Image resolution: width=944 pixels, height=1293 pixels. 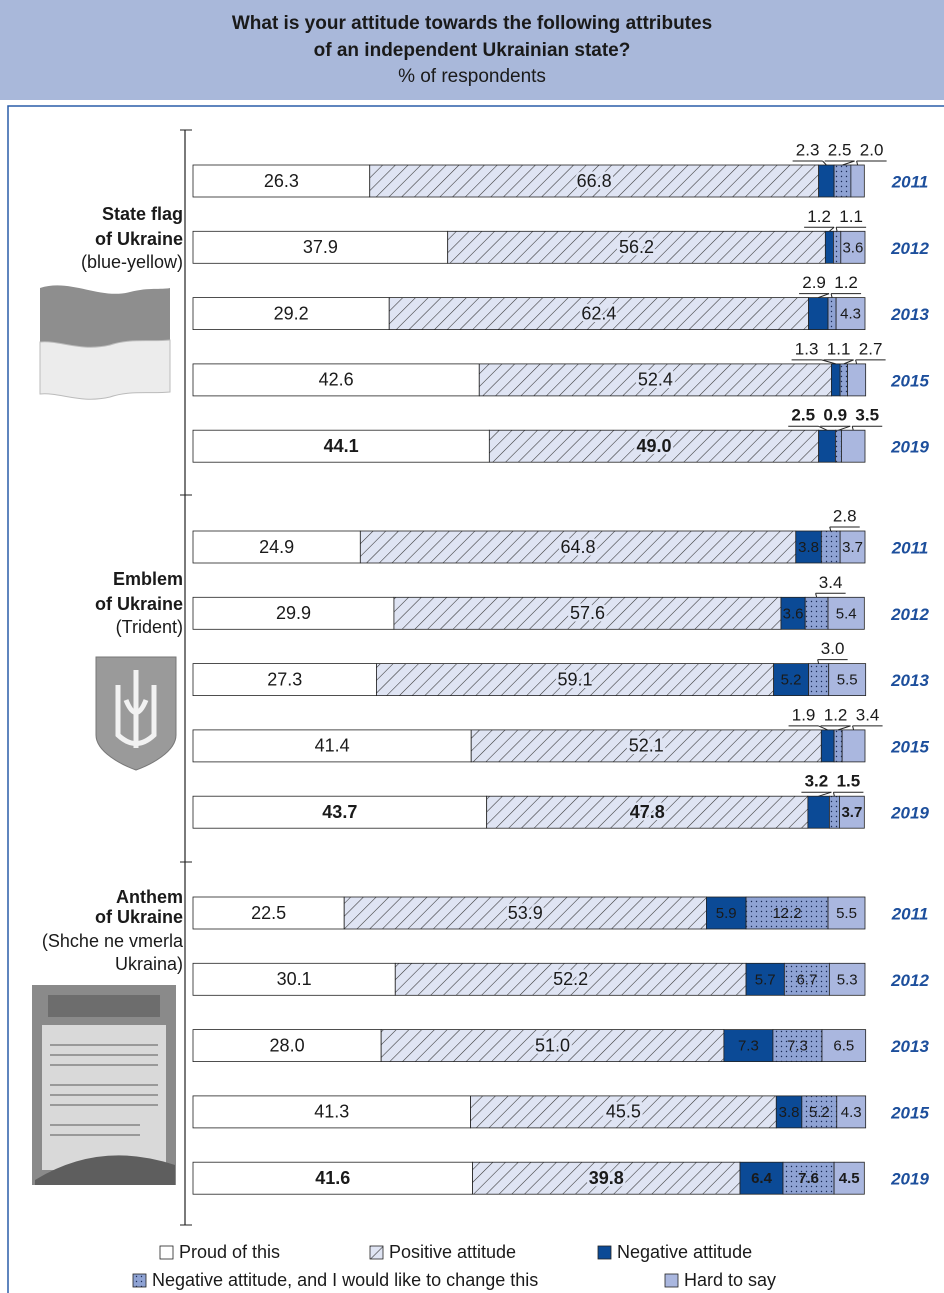 I want to click on value-label: 62.4, so click(x=598, y=313).